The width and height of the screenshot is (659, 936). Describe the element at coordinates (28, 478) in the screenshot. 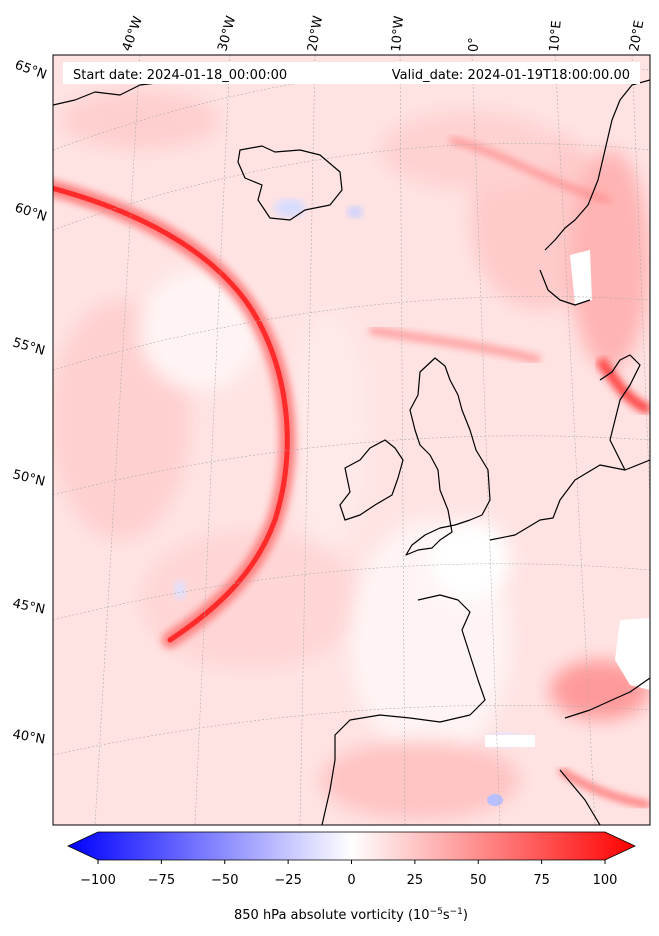

I see `lat-label: 50°N` at that location.